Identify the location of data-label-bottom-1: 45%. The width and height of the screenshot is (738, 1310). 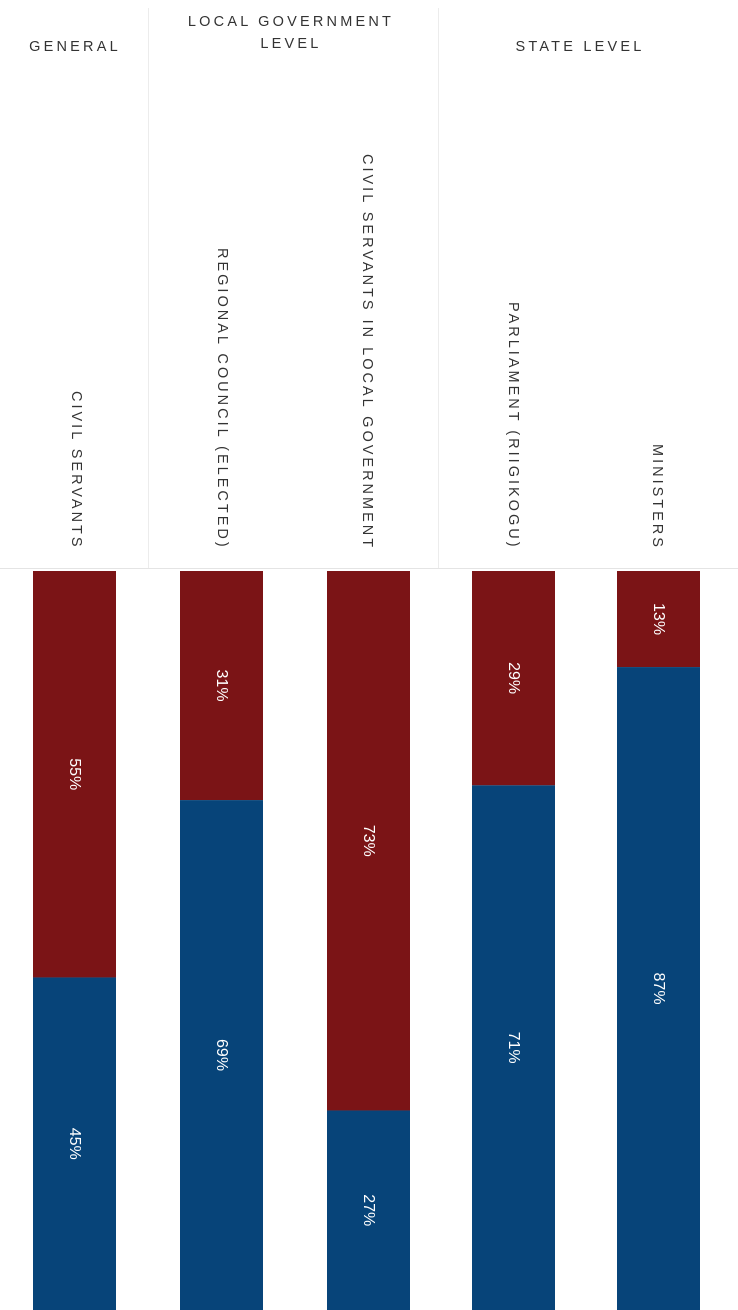
(74, 1144).